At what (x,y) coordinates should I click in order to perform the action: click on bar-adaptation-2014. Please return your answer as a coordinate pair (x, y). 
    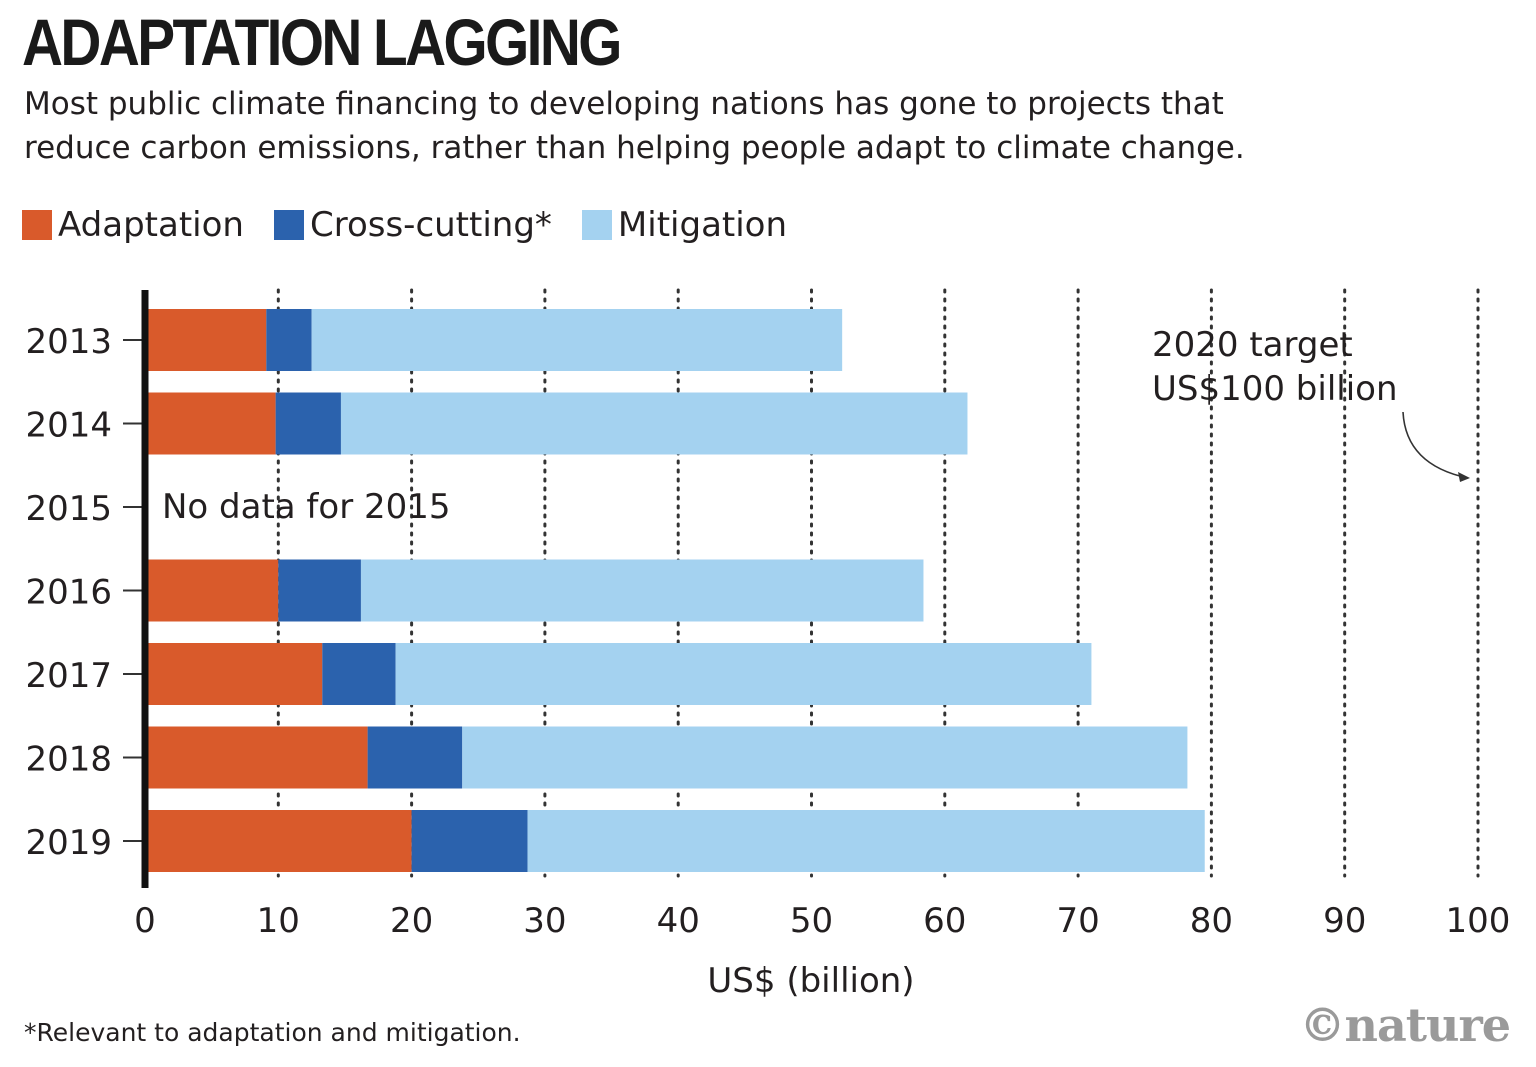
    Looking at the image, I should click on (210, 423).